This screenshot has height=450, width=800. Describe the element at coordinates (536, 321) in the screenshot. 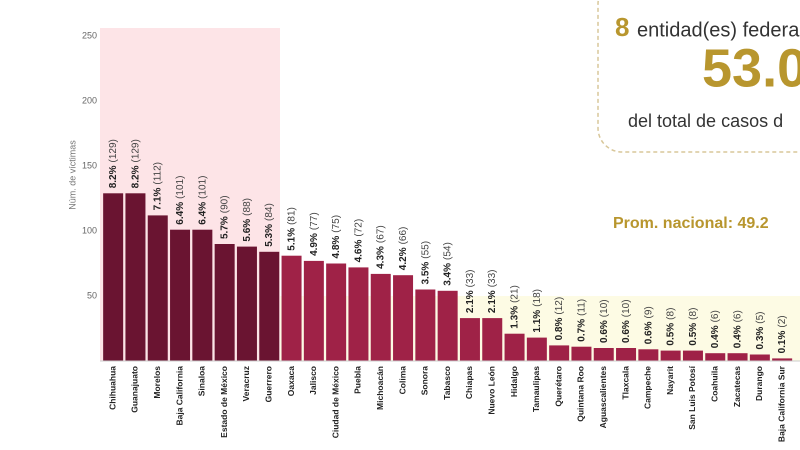

I see `share-label: 1.1%` at that location.